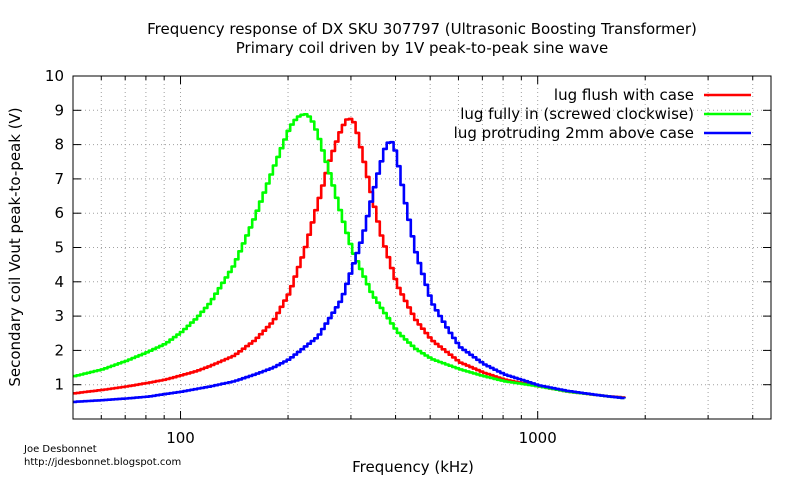 The width and height of the screenshot is (800, 480). Describe the element at coordinates (59, 145) in the screenshot. I see `y-tick-label: 8` at that location.